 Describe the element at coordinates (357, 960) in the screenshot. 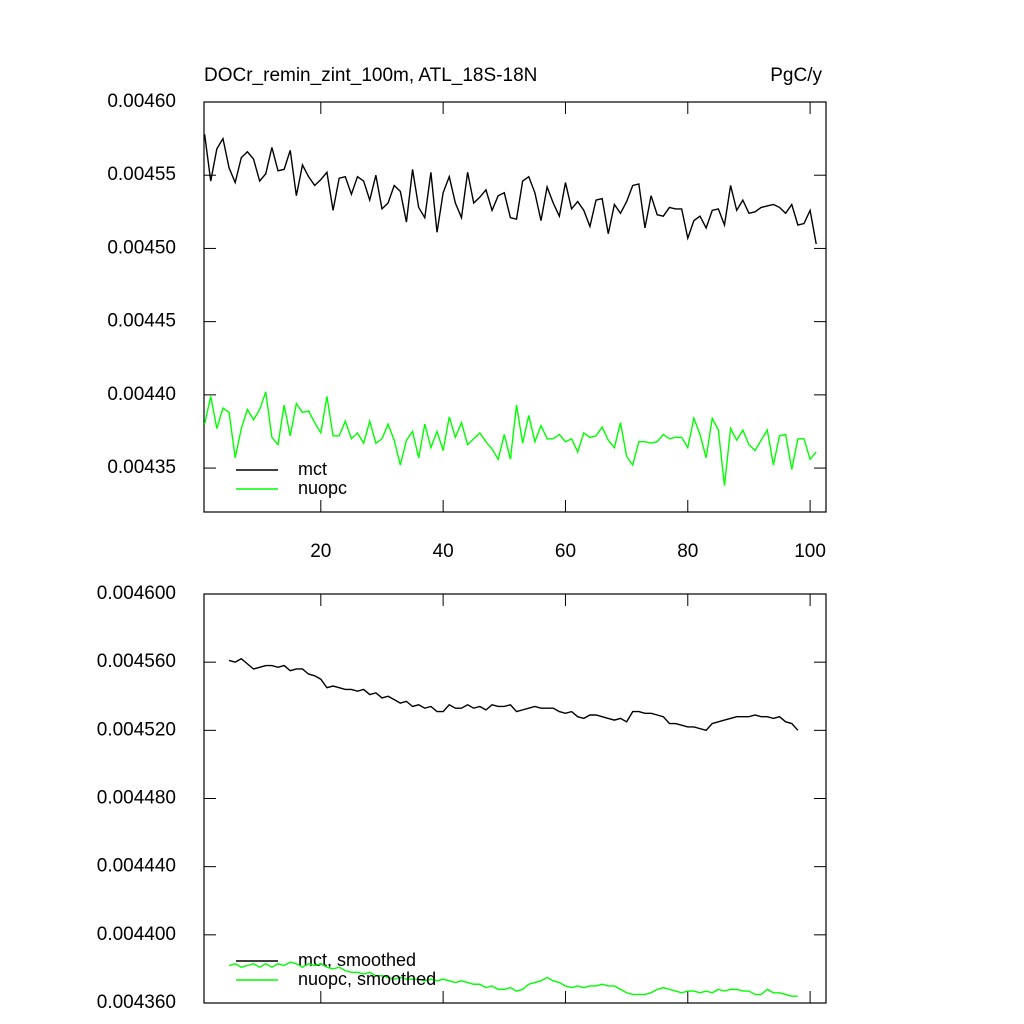

I see `legend-label: mct, smoothed` at that location.